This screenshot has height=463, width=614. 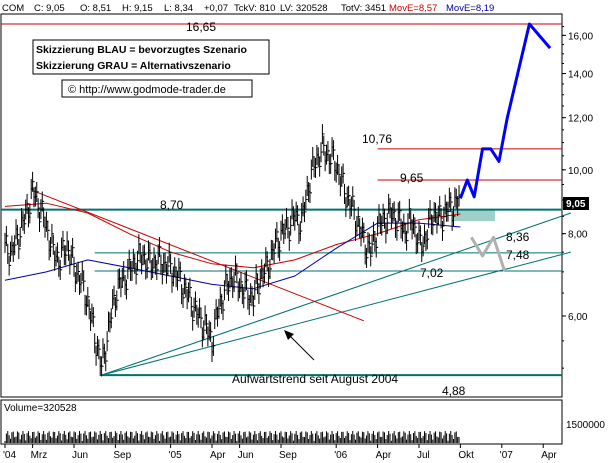 What do you see at coordinates (13, 8) in the screenshot?
I see `header-symbol: COM` at bounding box center [13, 8].